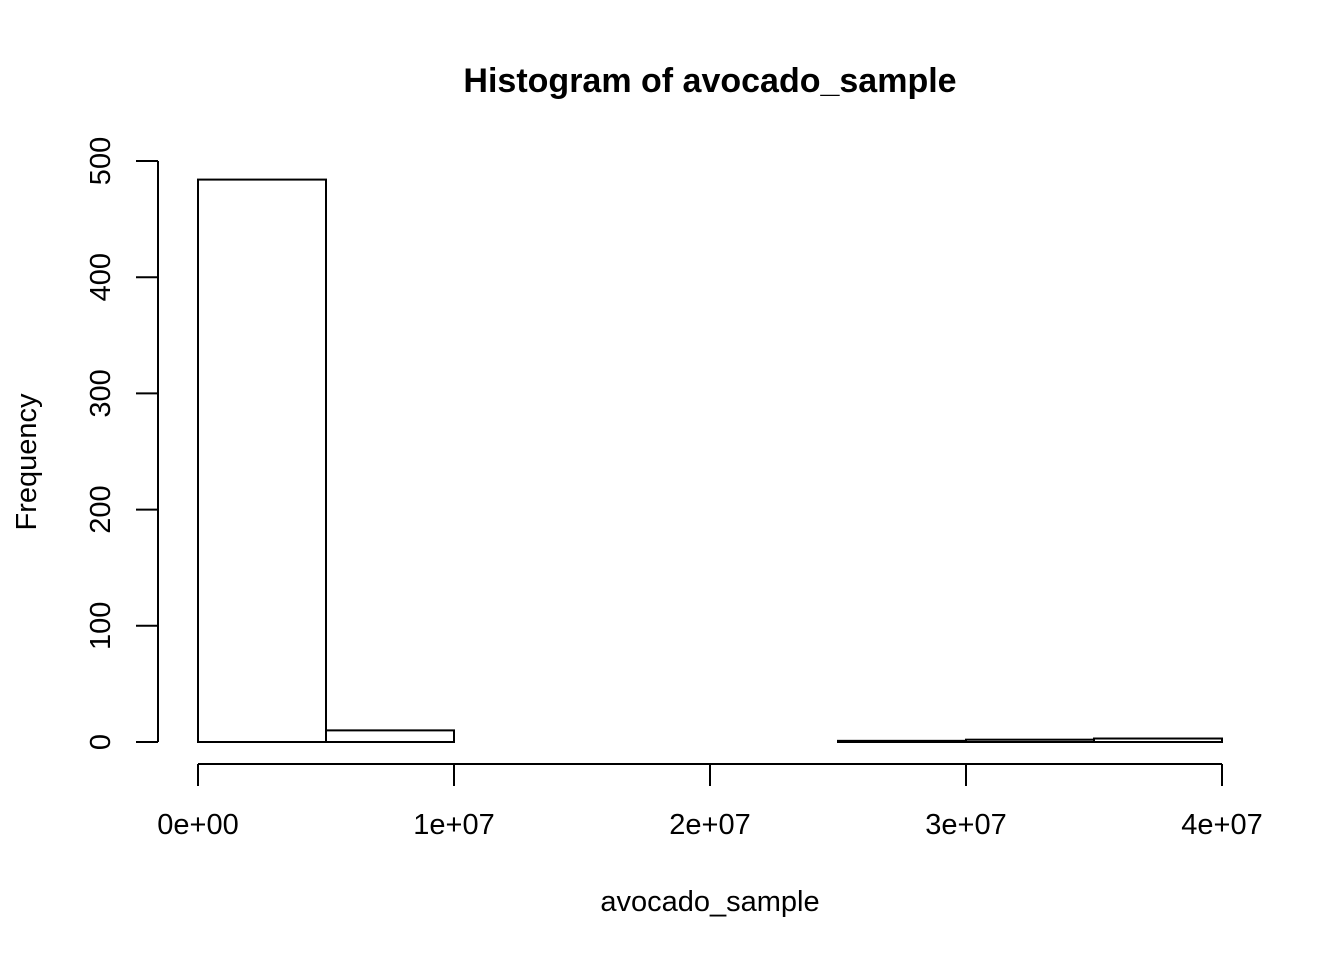 Image resolution: width=1344 pixels, height=960 pixels. I want to click on y-axis-label: Frequency, so click(27, 462).